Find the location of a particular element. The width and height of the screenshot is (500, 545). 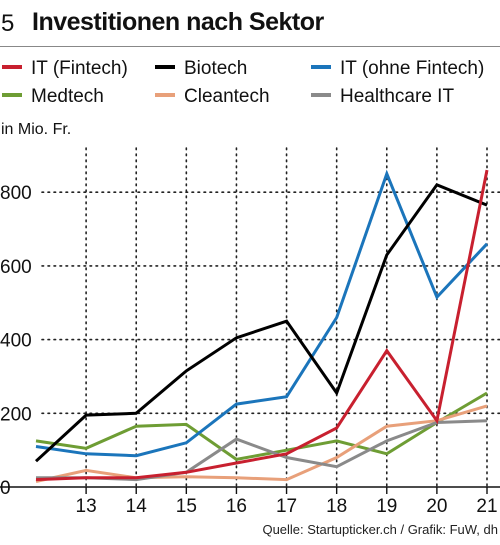

y-tick-label-0: 0 is located at coordinates (5, 488).